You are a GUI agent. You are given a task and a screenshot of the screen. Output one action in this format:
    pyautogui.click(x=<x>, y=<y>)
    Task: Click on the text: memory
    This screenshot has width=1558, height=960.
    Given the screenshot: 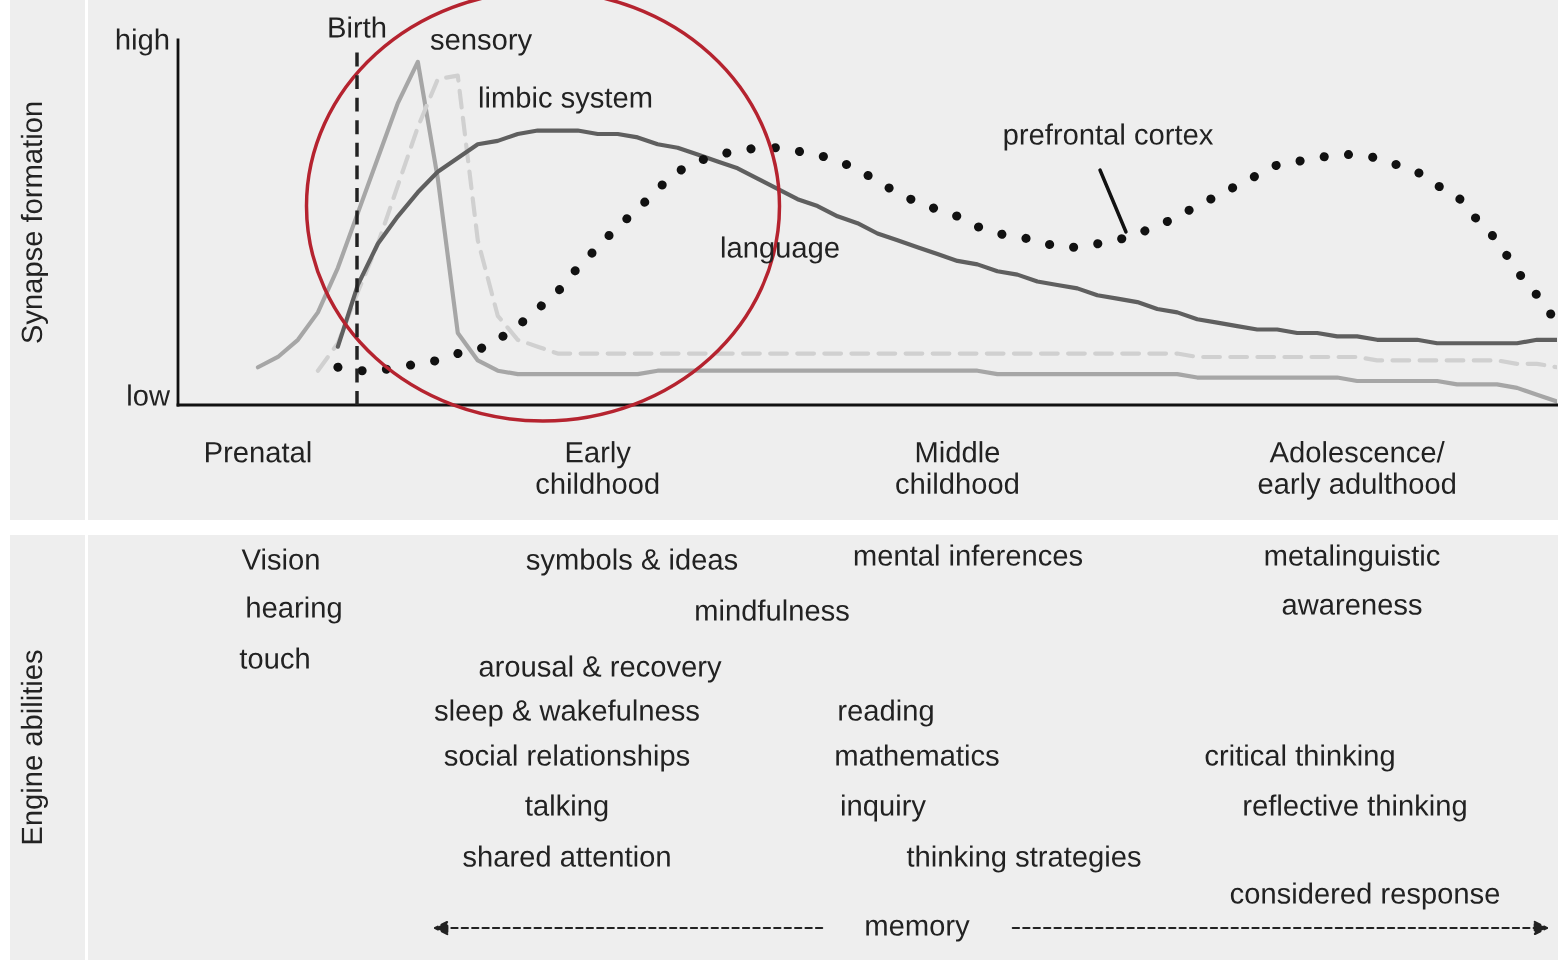 What is the action you would take?
    pyautogui.click(x=918, y=930)
    